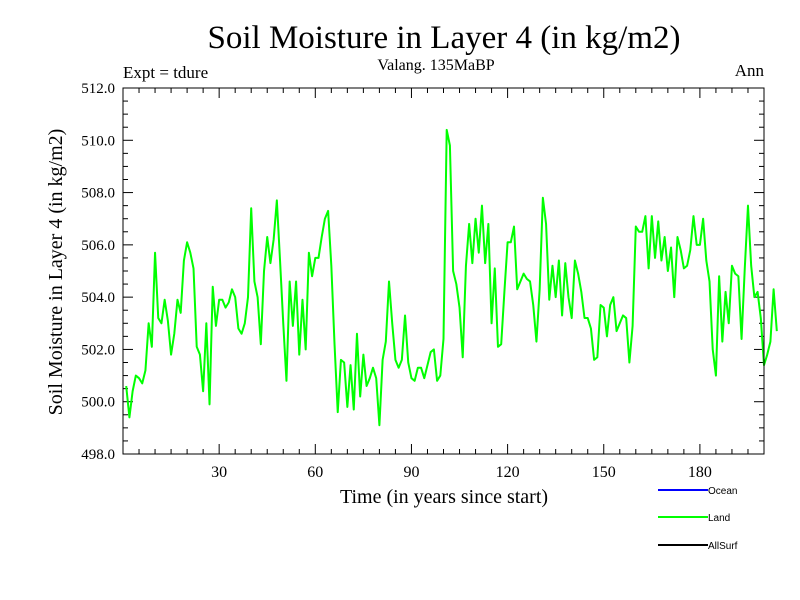 This screenshot has width=800, height=600. What do you see at coordinates (315, 472) in the screenshot?
I see `x-tick-label: 60` at bounding box center [315, 472].